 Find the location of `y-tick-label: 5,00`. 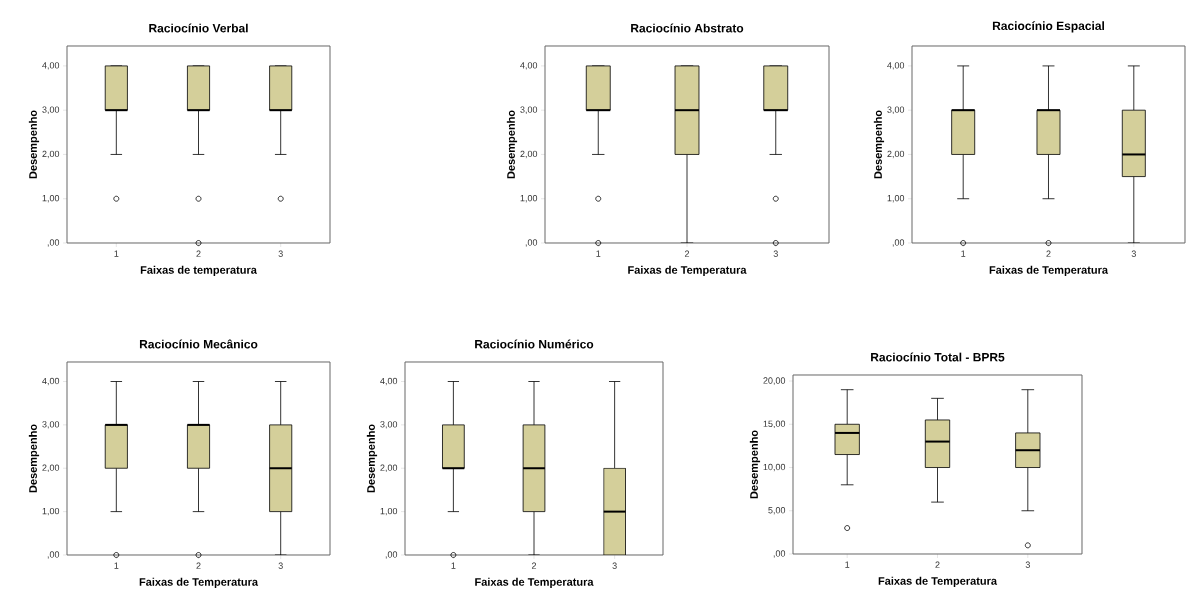

y-tick-label: 5,00 is located at coordinates (777, 511).